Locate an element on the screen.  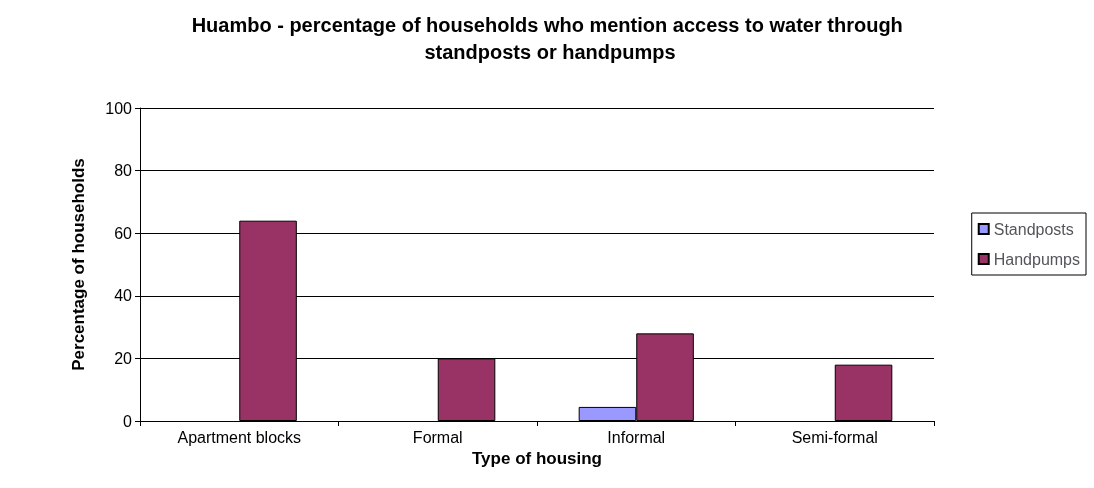
legend-label: Standposts is located at coordinates (1033, 229).